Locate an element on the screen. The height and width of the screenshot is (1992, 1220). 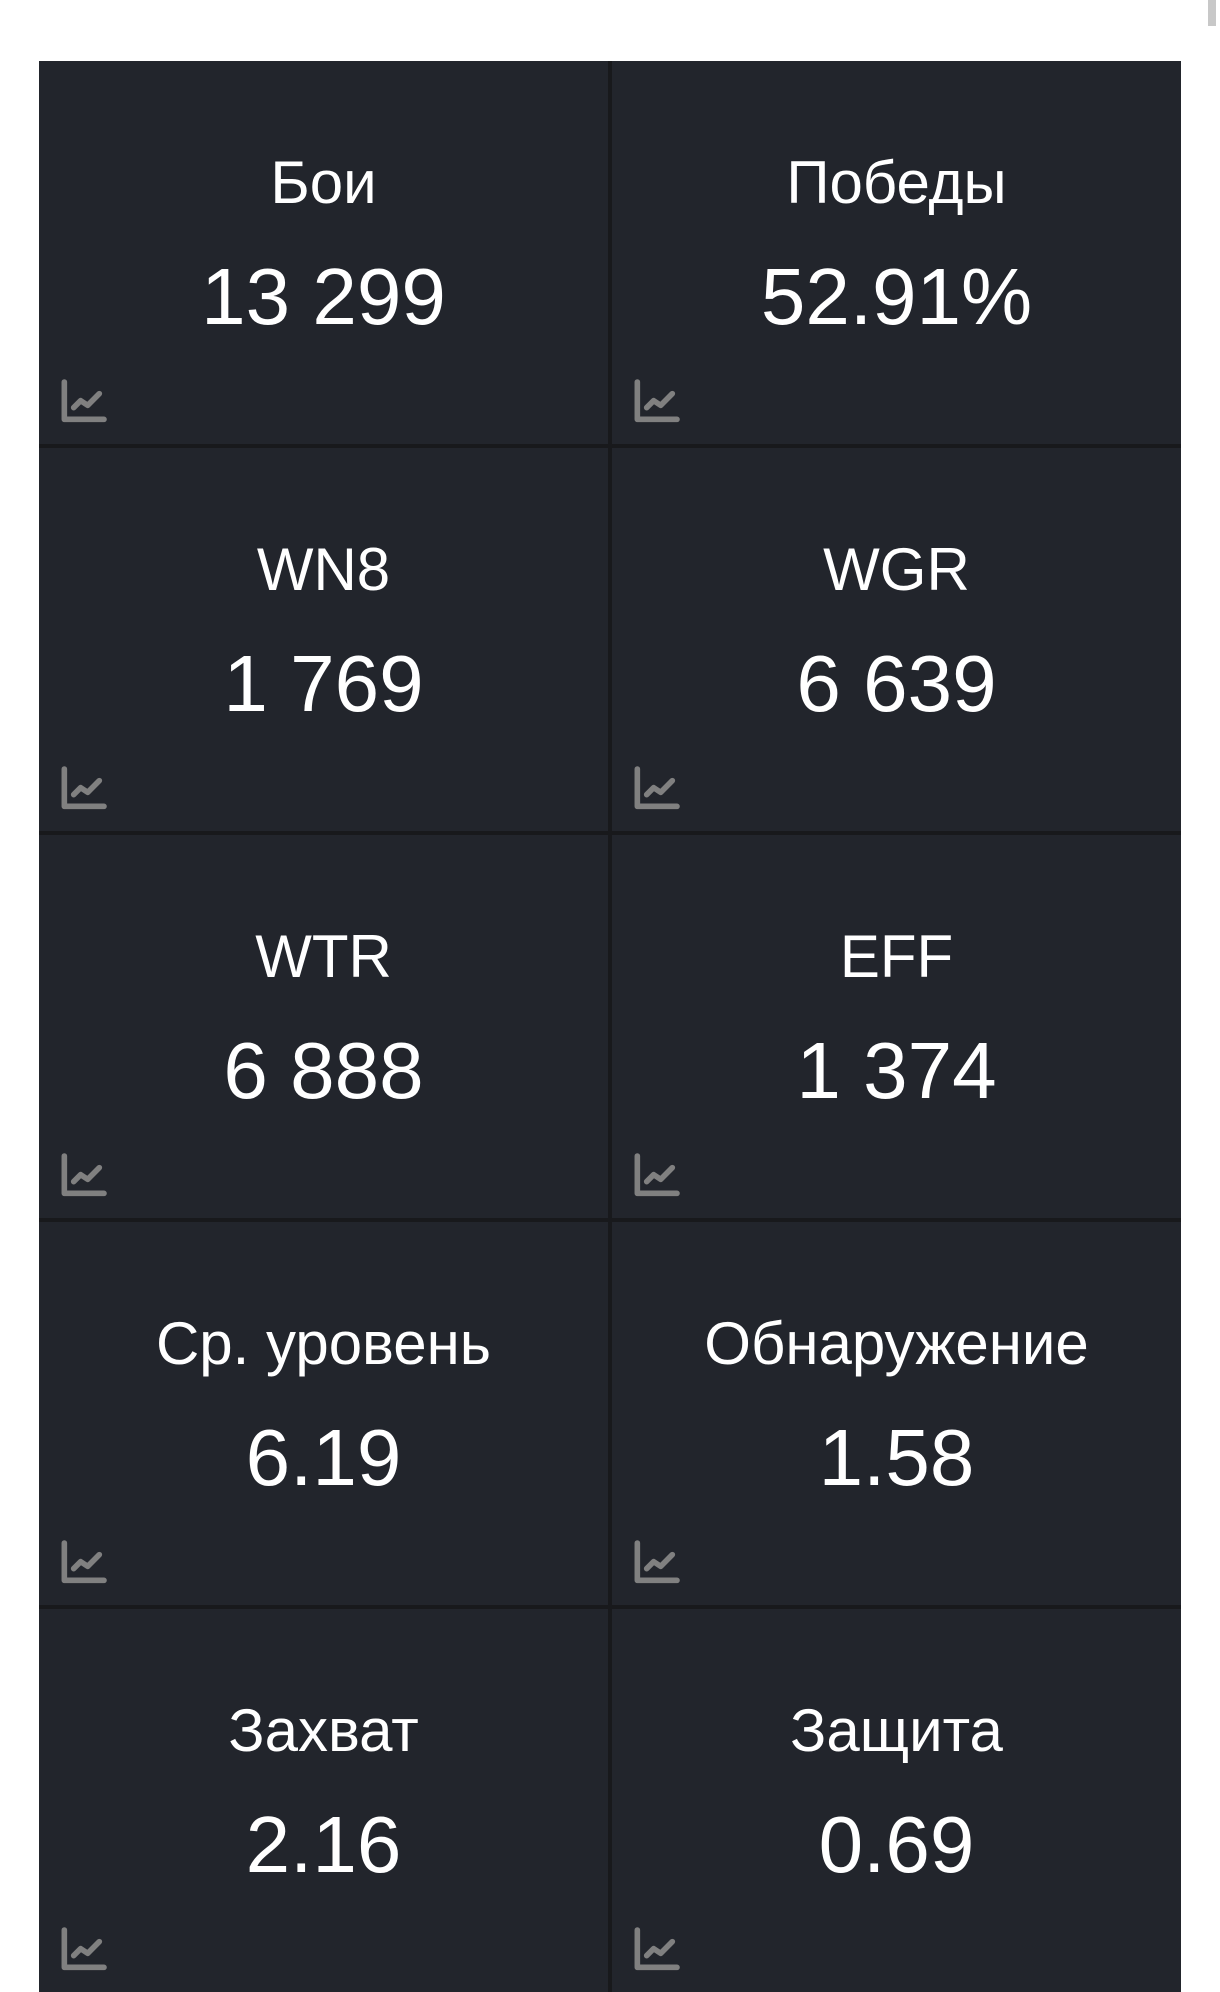
stat-card: WGR 6 639 is located at coordinates (896, 639).